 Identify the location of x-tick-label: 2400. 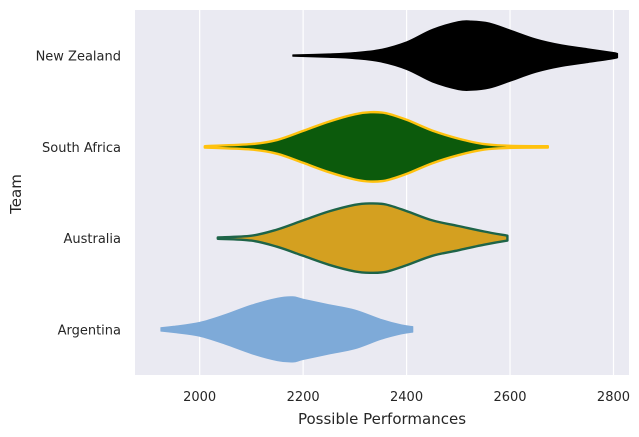
(406, 397).